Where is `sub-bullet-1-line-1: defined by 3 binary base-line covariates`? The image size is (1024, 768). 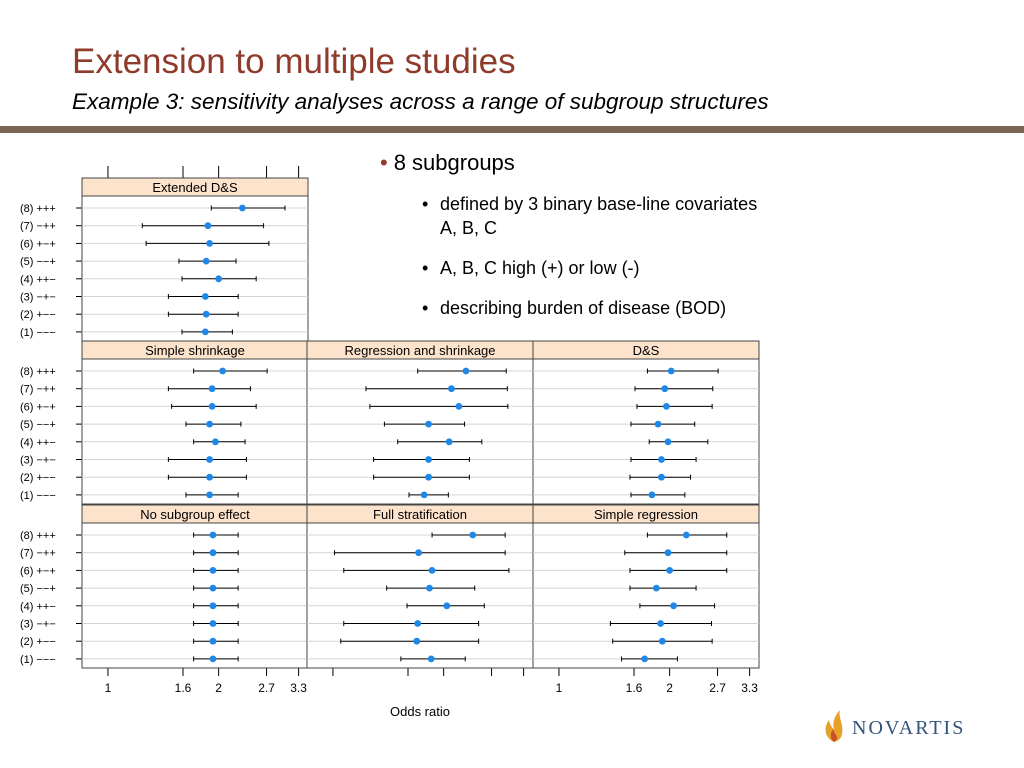
sub-bullet-1-line-1: defined by 3 binary base-line covariates is located at coordinates (599, 204).